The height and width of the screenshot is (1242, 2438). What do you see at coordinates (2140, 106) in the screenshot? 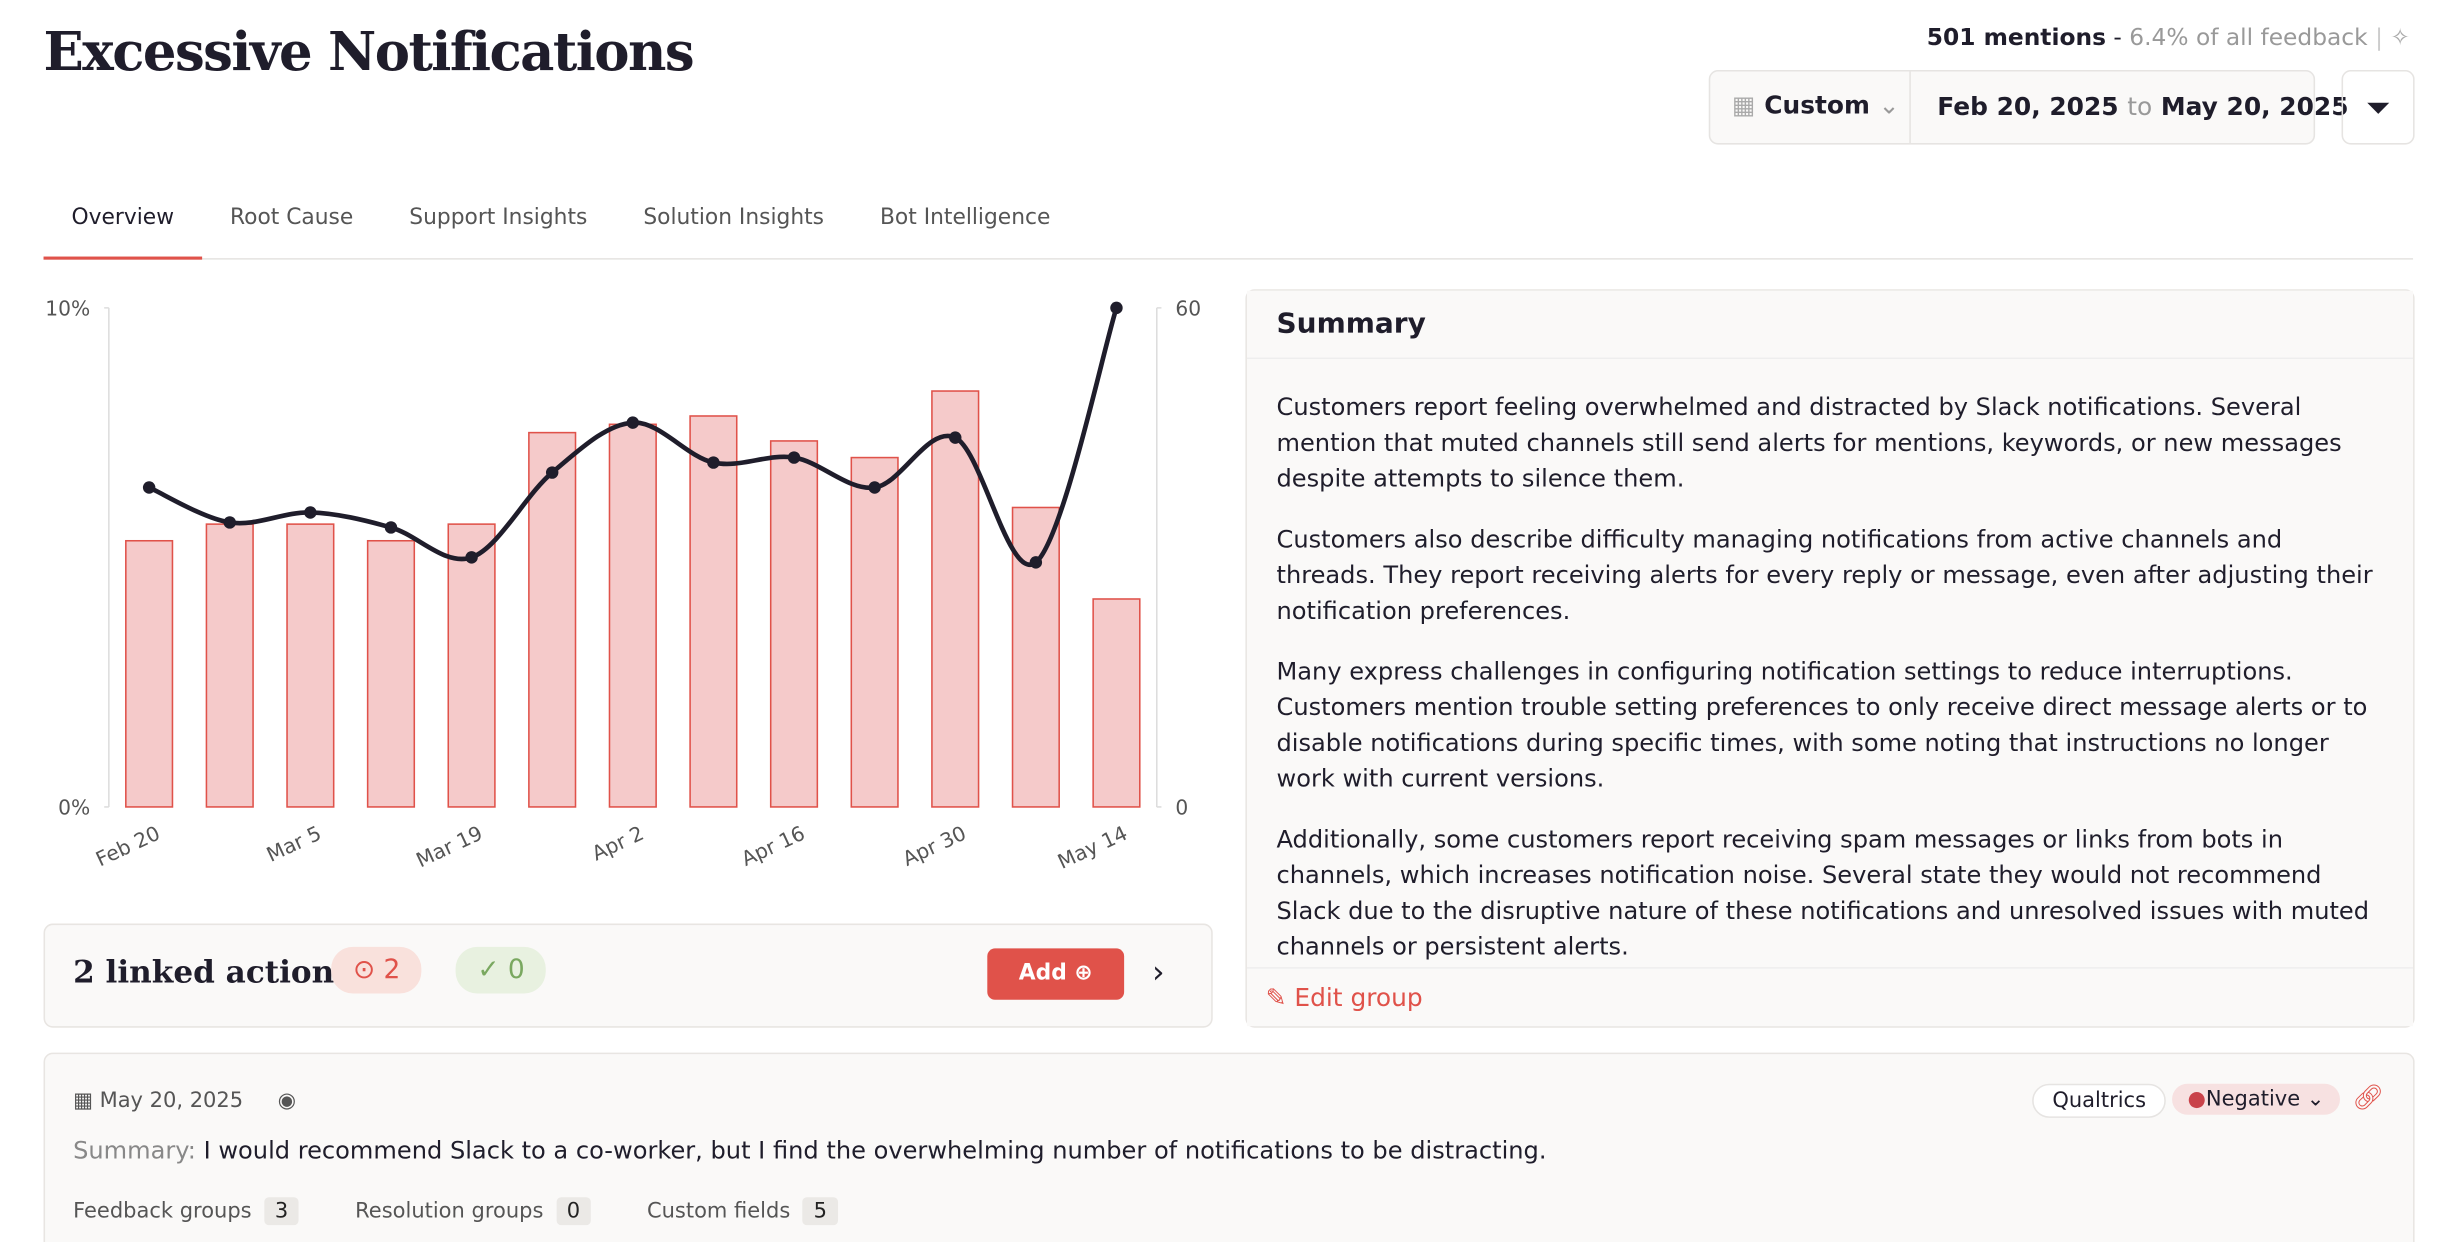
I see `to-word: to` at bounding box center [2140, 106].